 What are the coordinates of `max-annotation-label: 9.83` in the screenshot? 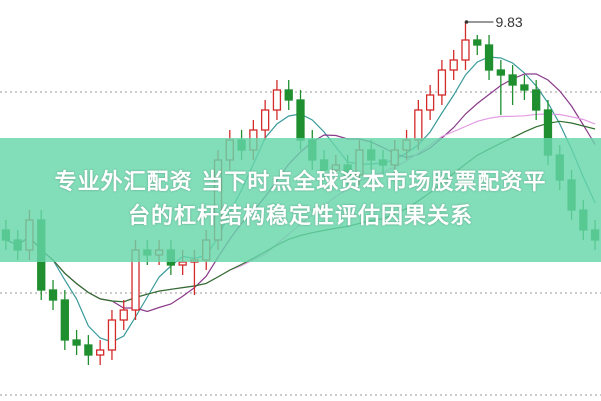 It's located at (508, 22).